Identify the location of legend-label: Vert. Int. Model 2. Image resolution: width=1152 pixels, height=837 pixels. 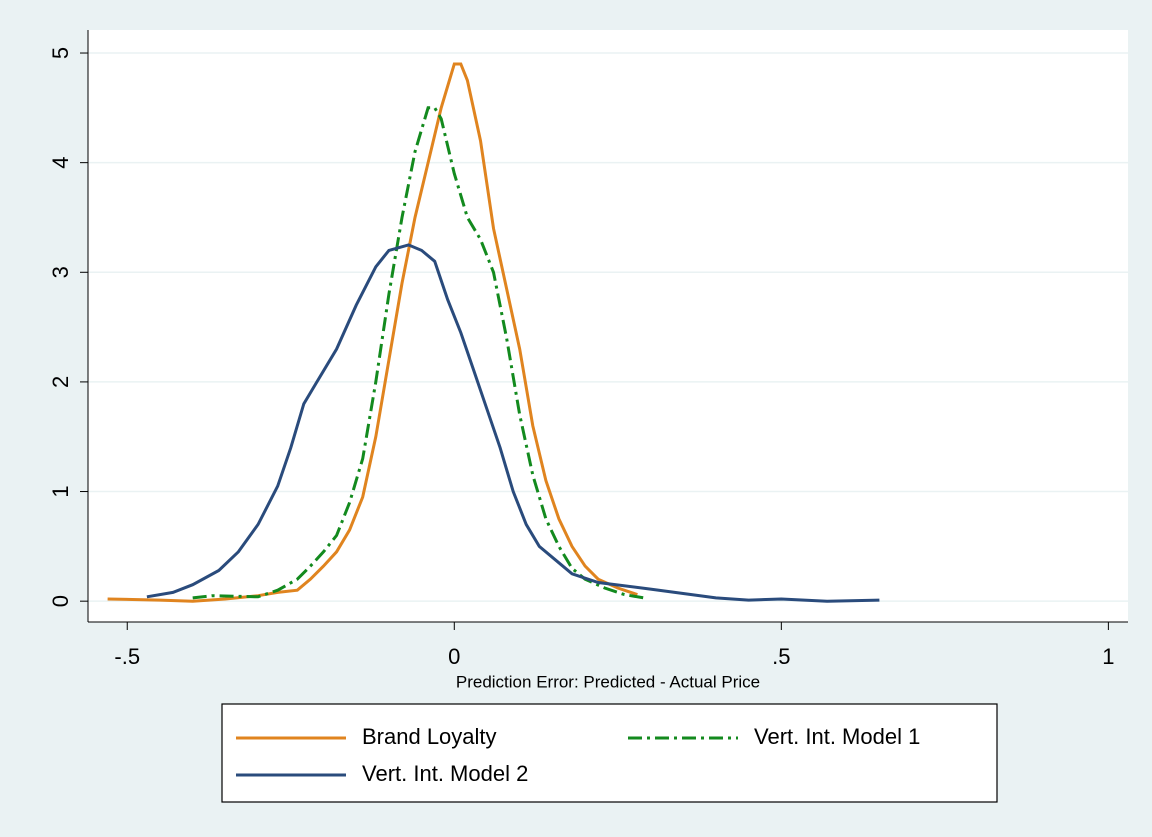
(445, 773).